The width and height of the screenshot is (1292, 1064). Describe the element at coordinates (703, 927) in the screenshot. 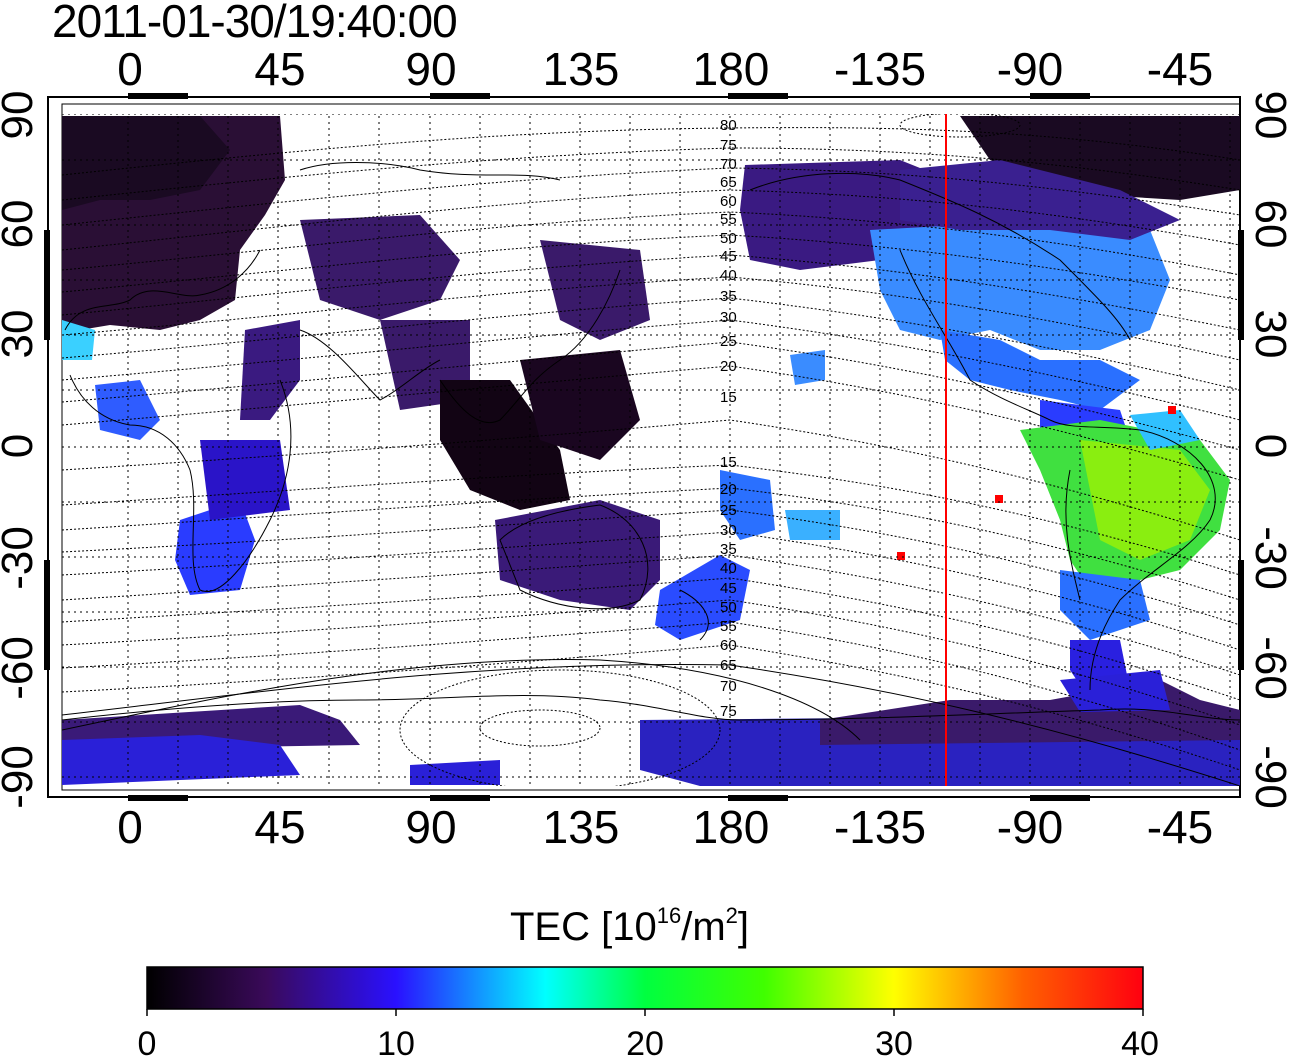

I see `colorbar-title-unit: /m` at that location.